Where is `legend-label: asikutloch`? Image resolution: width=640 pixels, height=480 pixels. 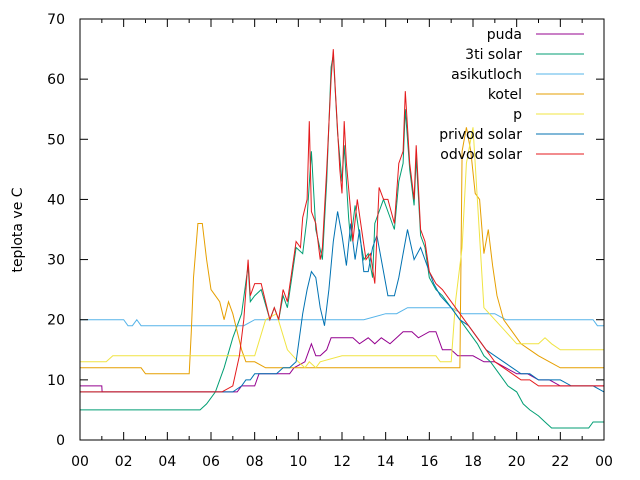 legend-label: asikutloch is located at coordinates (486, 75).